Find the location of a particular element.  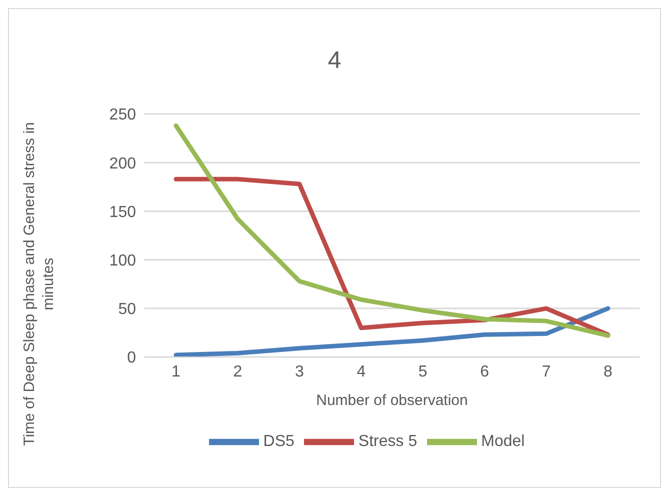

legend-label: Stress 5 is located at coordinates (388, 441).